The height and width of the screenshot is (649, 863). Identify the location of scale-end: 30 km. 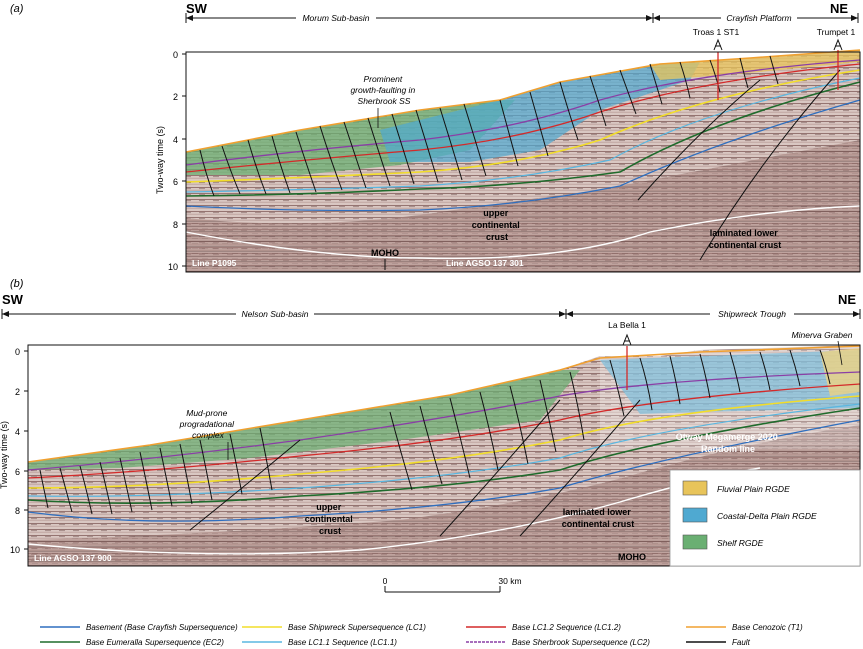
(509, 581).